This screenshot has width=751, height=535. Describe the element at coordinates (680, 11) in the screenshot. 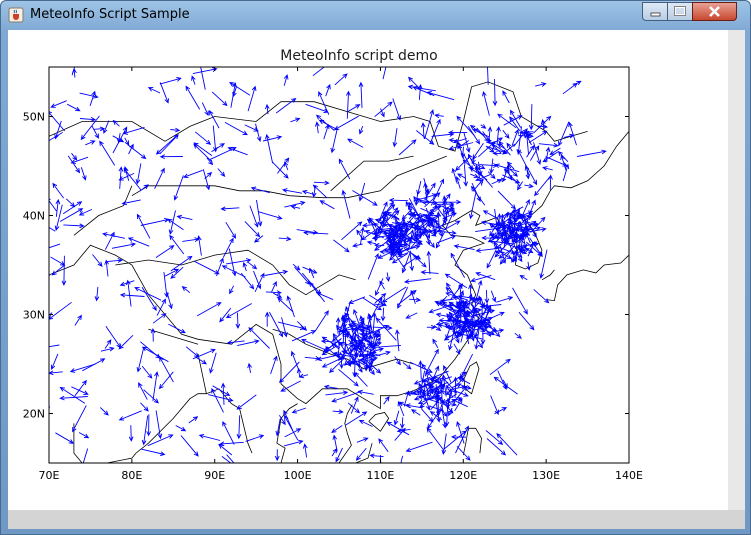

I see `maximize-button` at that location.